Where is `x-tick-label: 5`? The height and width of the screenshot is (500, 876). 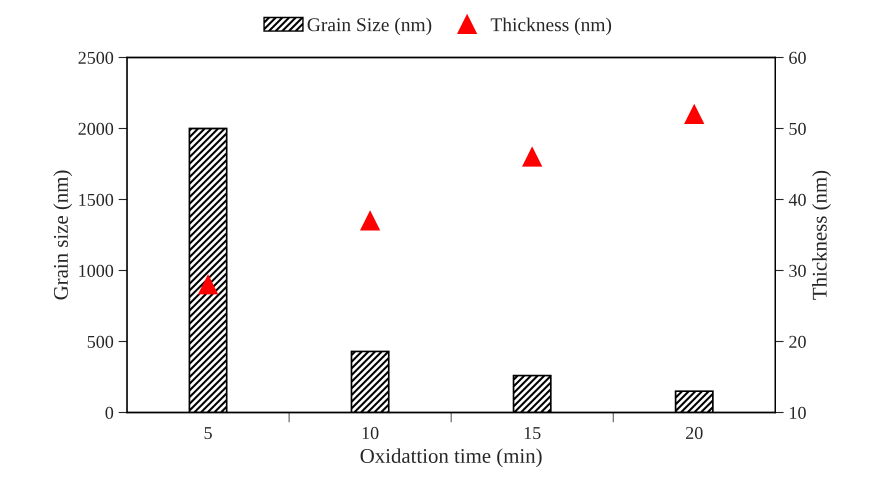
x-tick-label: 5 is located at coordinates (208, 433).